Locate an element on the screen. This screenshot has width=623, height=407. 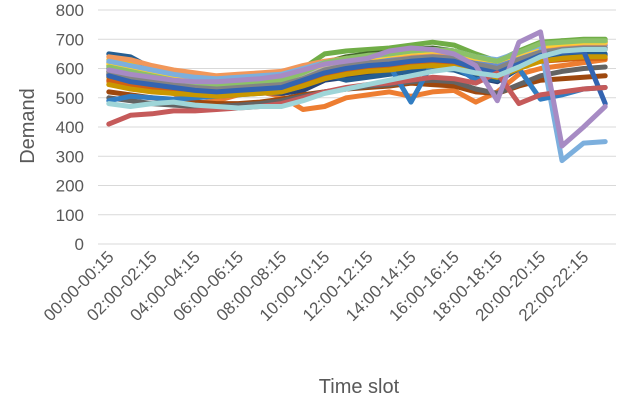
y-tick-label: 100 is located at coordinates (70, 215).